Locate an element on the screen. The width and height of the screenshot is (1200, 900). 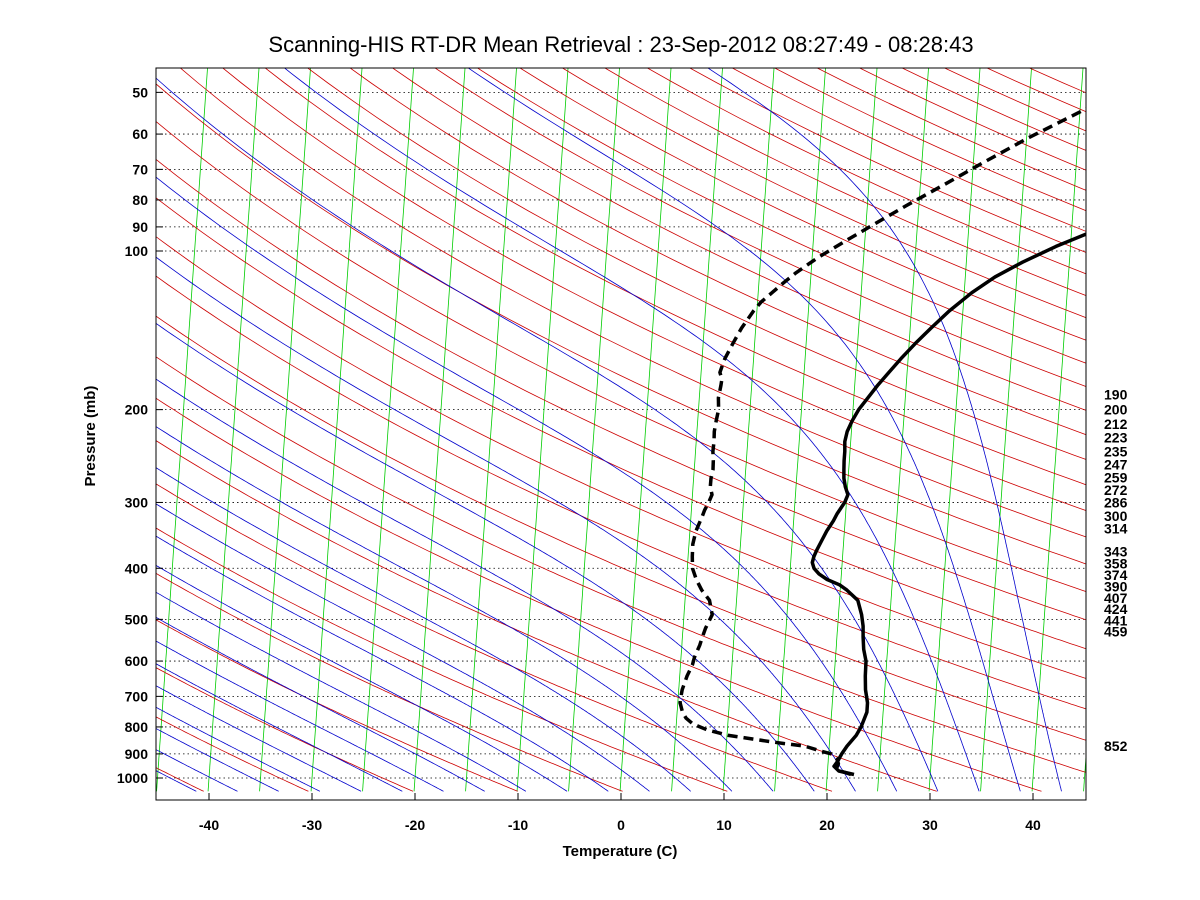
moist-adiabat--20 is located at coordinates (279, 727).